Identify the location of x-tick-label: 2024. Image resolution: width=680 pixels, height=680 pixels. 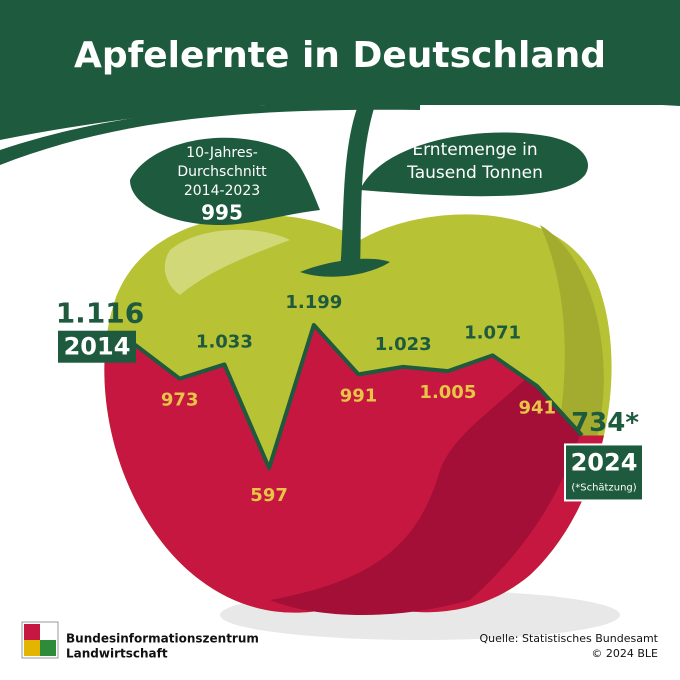
(604, 462).